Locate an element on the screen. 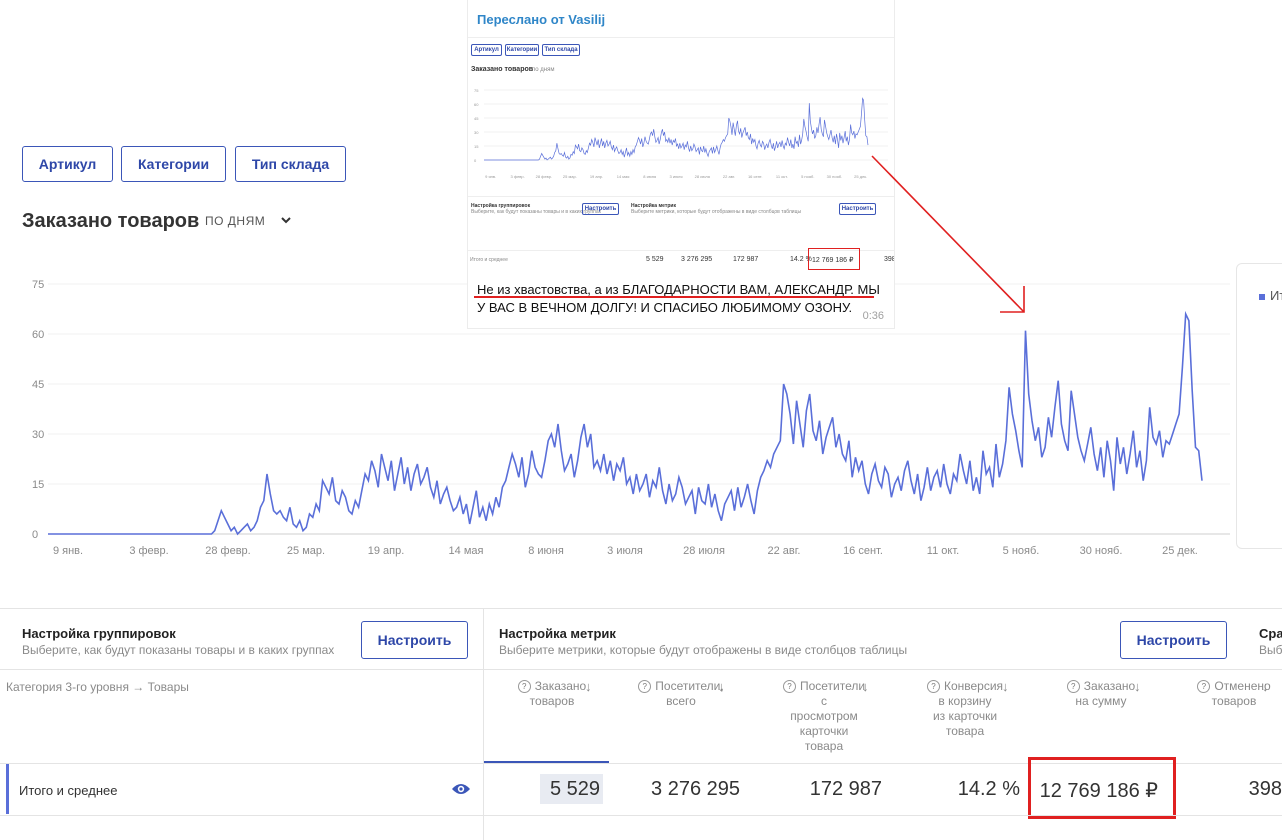  metric-column-label: Конверсия в корзину из карточки товара is located at coordinates (968, 708).